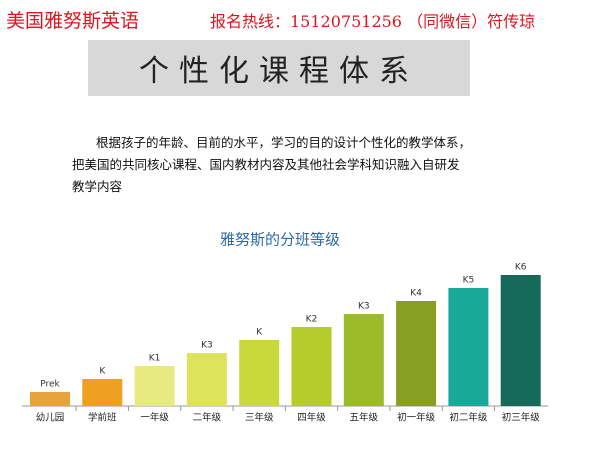 The width and height of the screenshot is (600, 469). Describe the element at coordinates (50, 385) in the screenshot. I see `level-label: Prek` at that location.